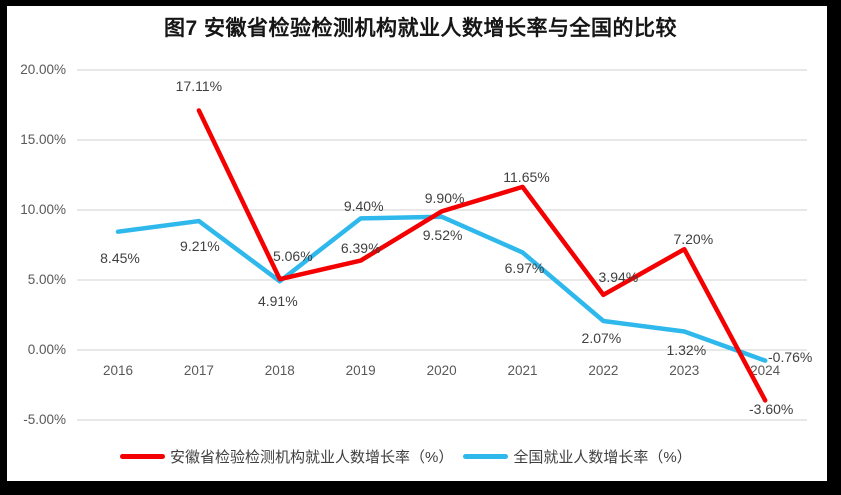 The image size is (841, 495). I want to click on legend-line-swatch-blue, so click(486, 456).